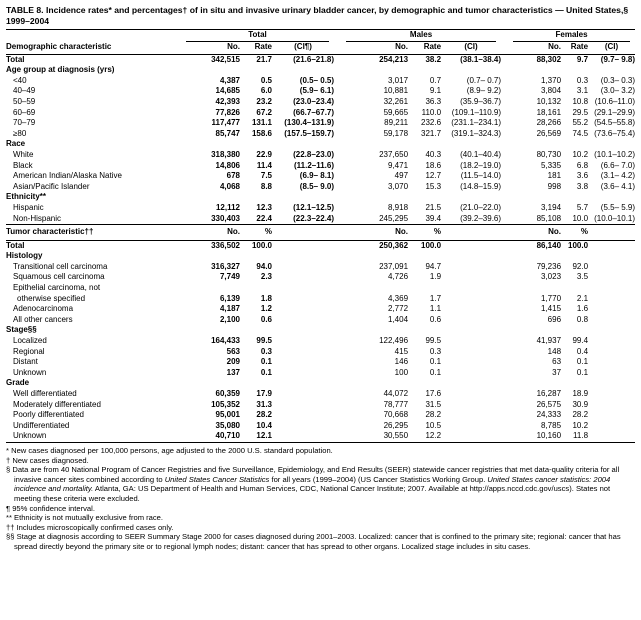 The image size is (641, 620). I want to click on value-cell: 2,772, so click(398, 309).